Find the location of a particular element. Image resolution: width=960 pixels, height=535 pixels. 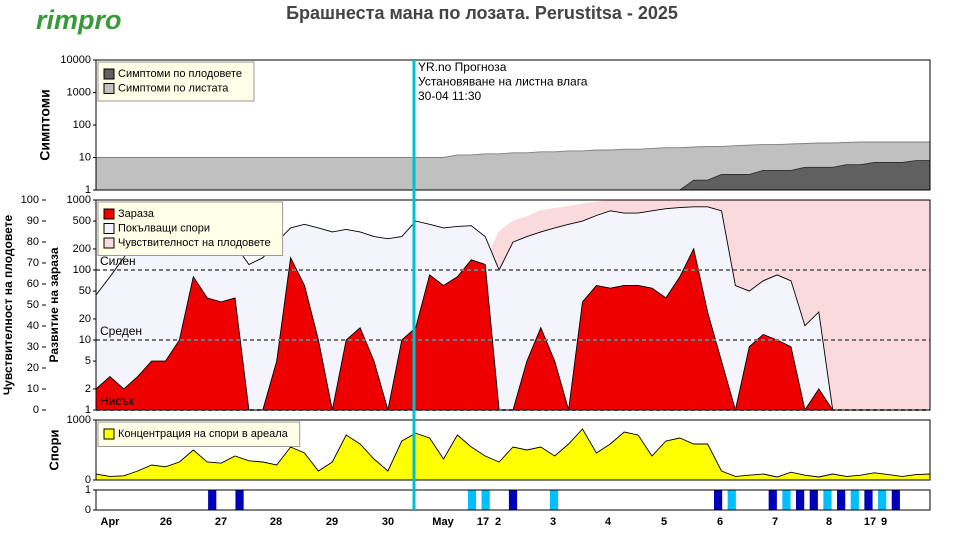

x-tick-label: Apr is located at coordinates (111, 522).